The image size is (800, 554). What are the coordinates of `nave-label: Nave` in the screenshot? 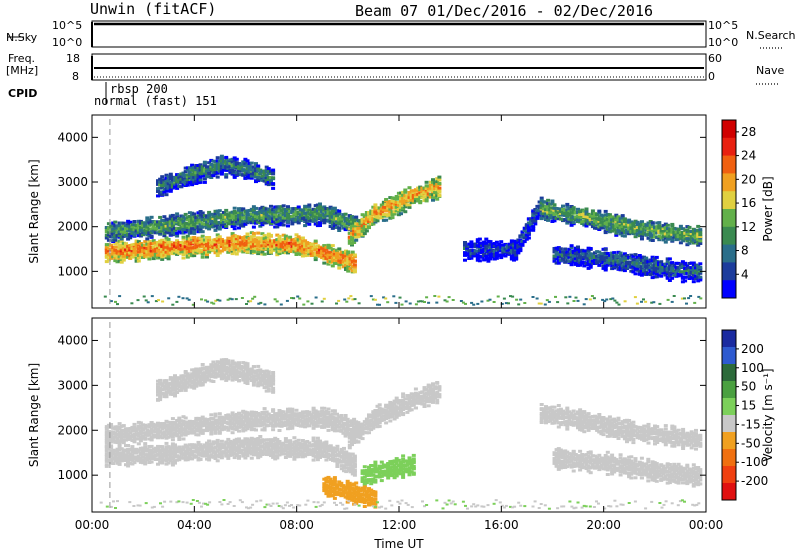 It's located at (770, 70).